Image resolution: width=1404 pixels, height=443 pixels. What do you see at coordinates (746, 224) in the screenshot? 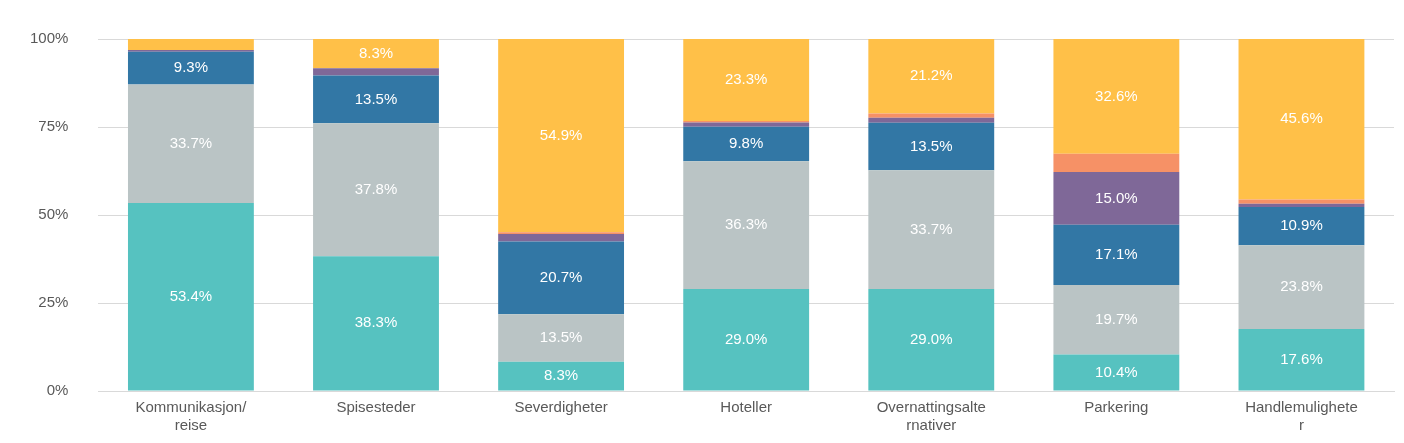
I see `data-label: 36.3%` at bounding box center [746, 224].